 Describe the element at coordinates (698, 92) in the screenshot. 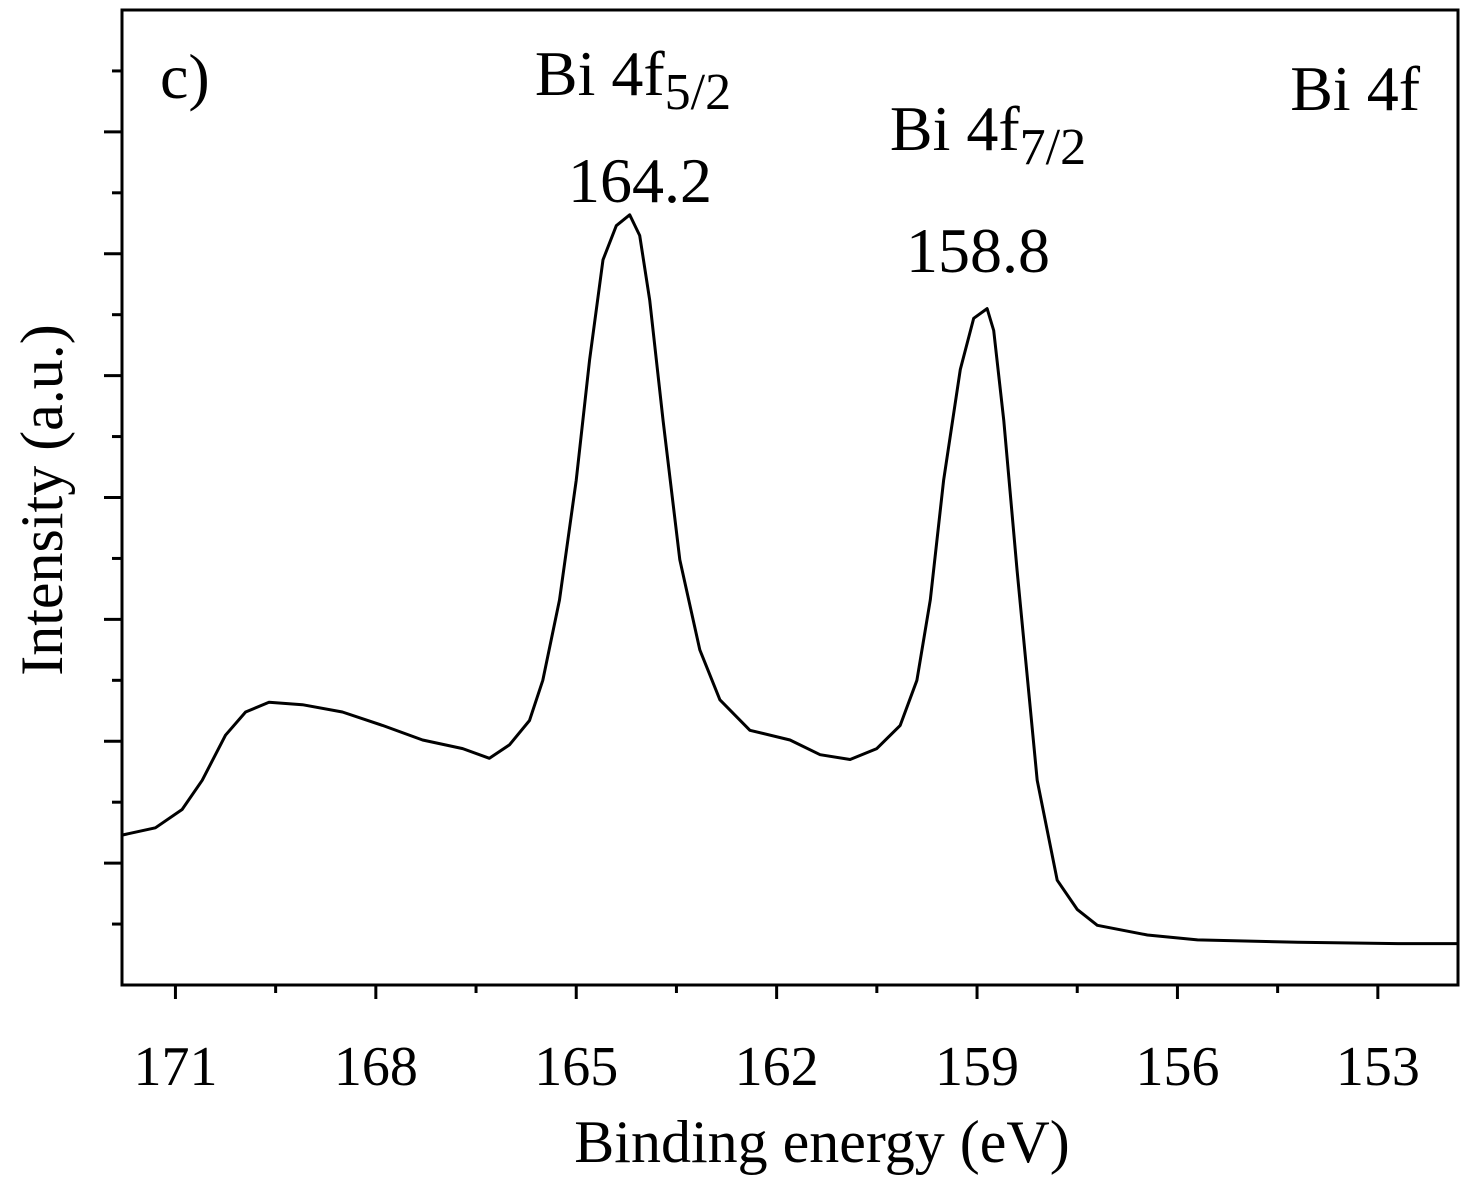

I see `annotation-subscript: 5/2` at that location.